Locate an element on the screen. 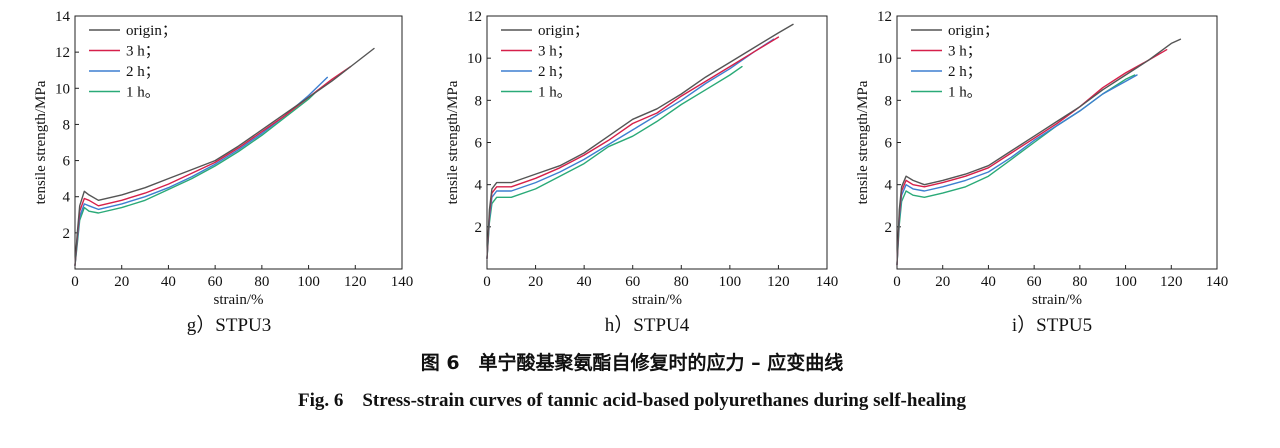 Image resolution: width=1280 pixels, height=448 pixels. panel-label-i: i）STPU5 is located at coordinates (1052, 325).